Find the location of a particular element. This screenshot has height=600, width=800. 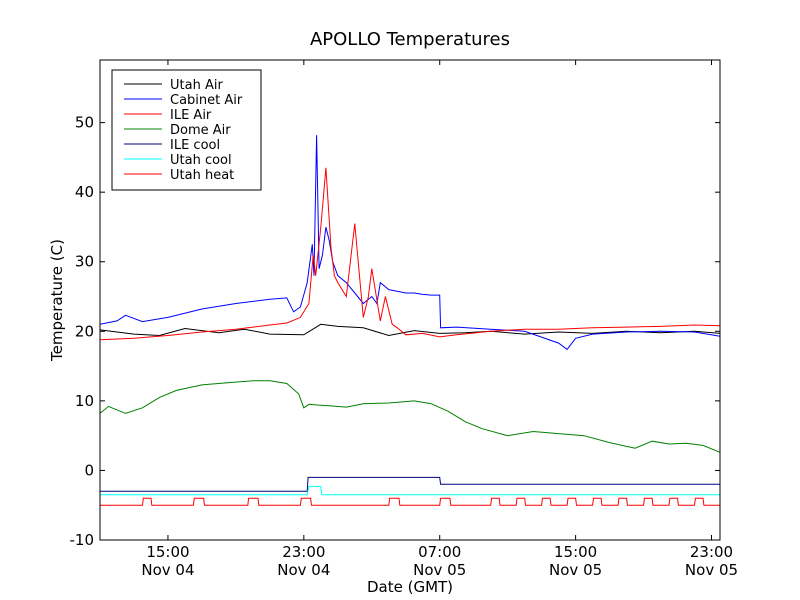

legend-label-utah-heat: Utah heat is located at coordinates (202, 175).